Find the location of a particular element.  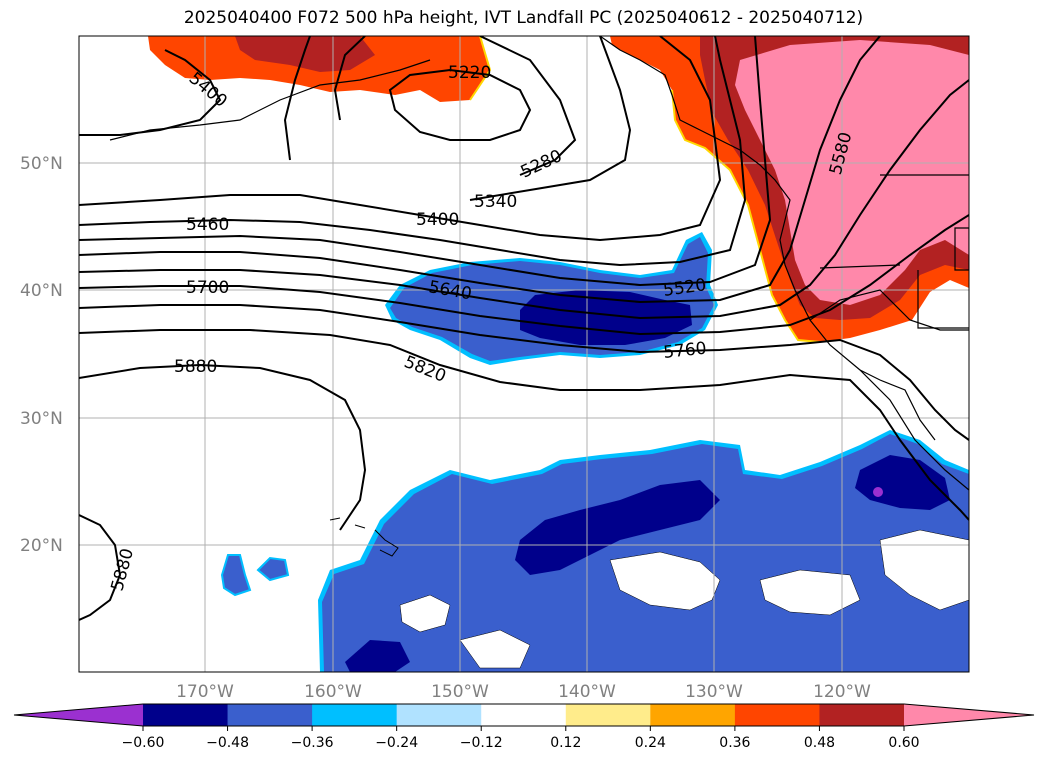

positive-anomaly-nw-rim is located at coordinates (480, 68).